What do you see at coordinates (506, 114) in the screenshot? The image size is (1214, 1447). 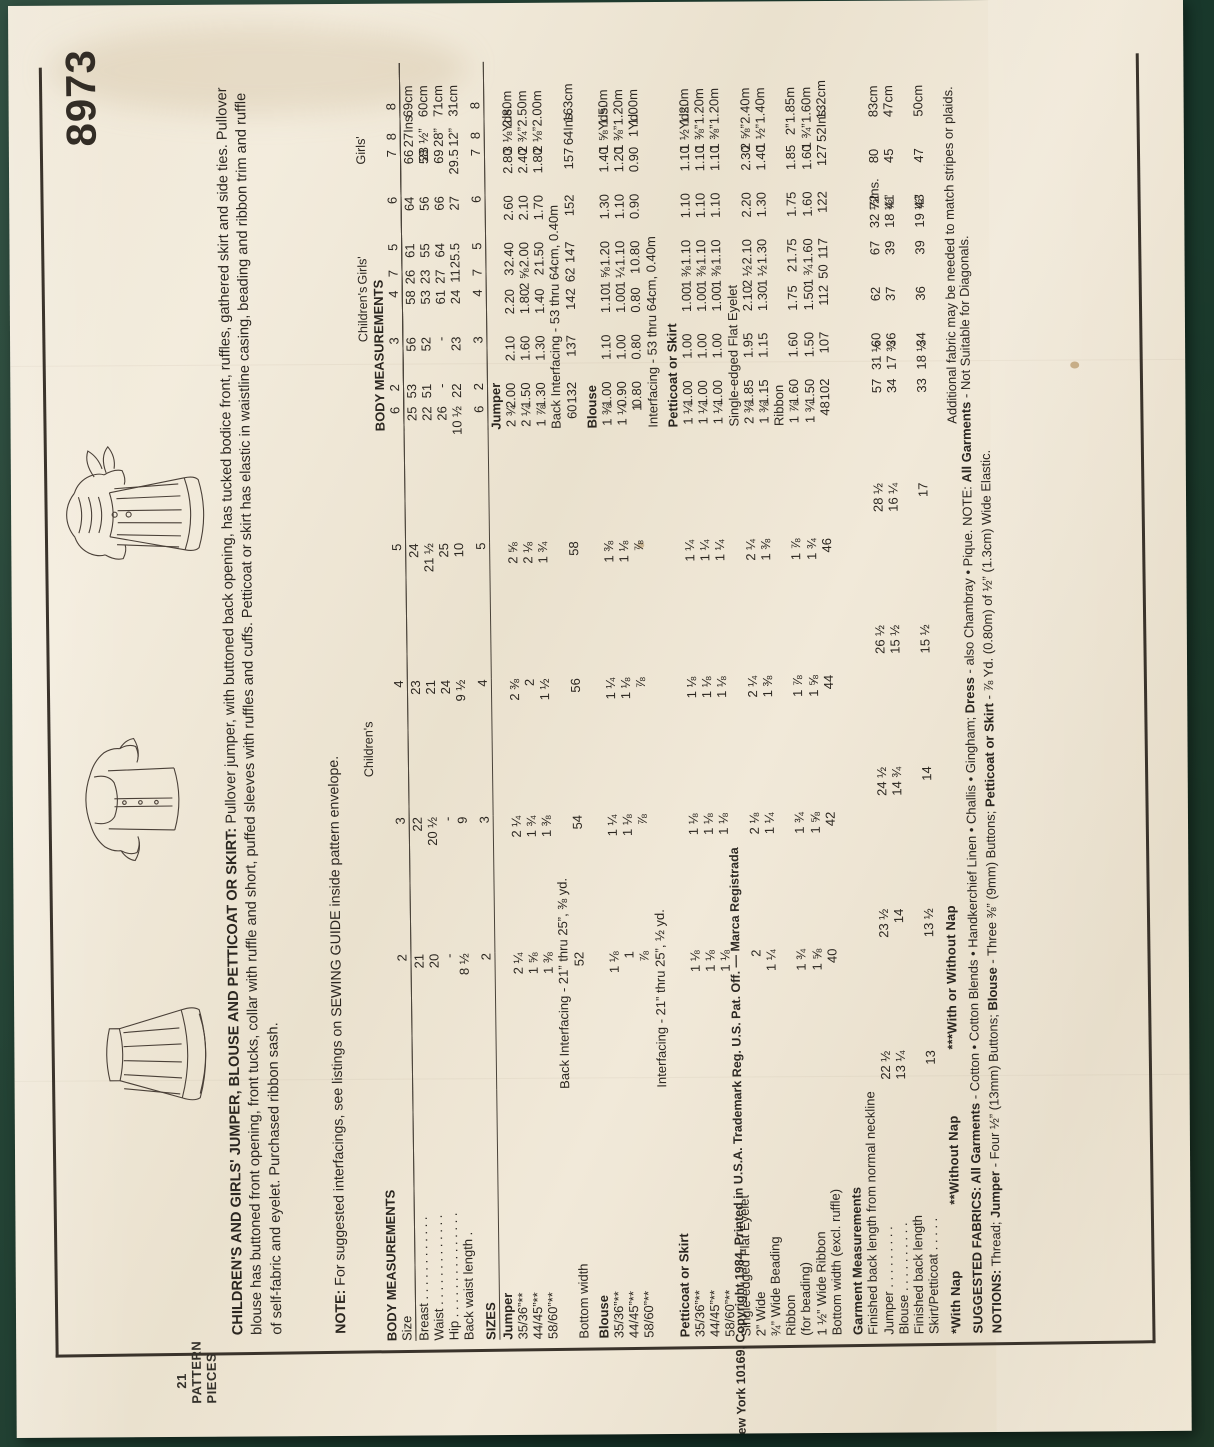 I see `yardage-value: 2.80` at bounding box center [506, 114].